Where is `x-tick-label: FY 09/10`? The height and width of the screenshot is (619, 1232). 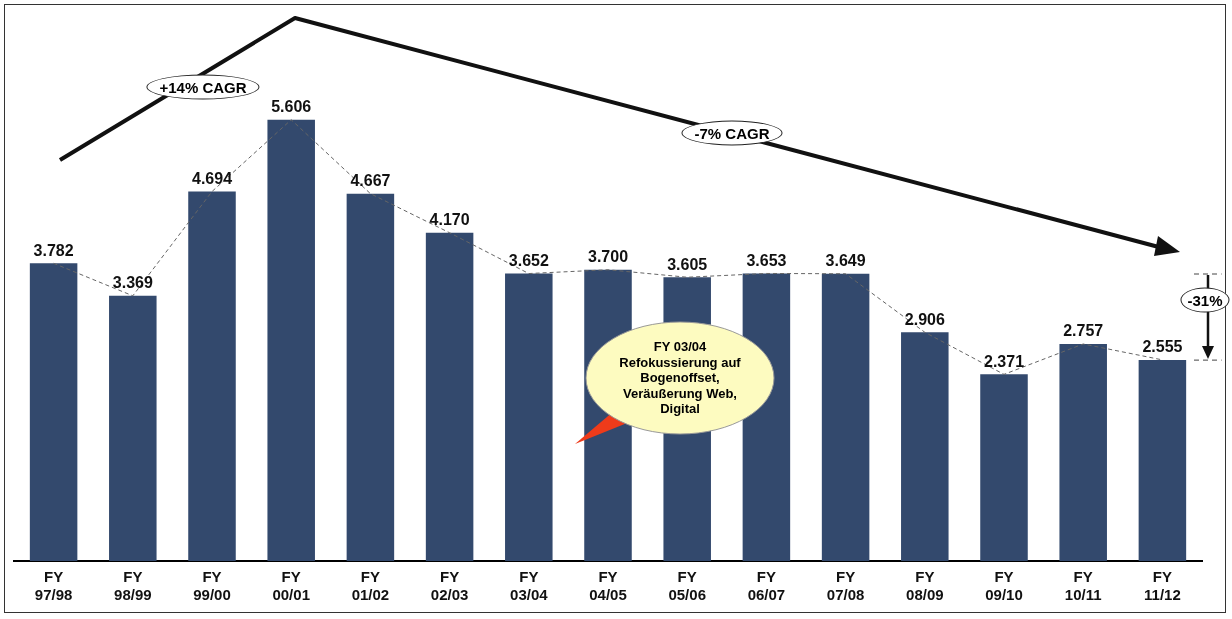 x-tick-label: FY 09/10 is located at coordinates (1004, 586).